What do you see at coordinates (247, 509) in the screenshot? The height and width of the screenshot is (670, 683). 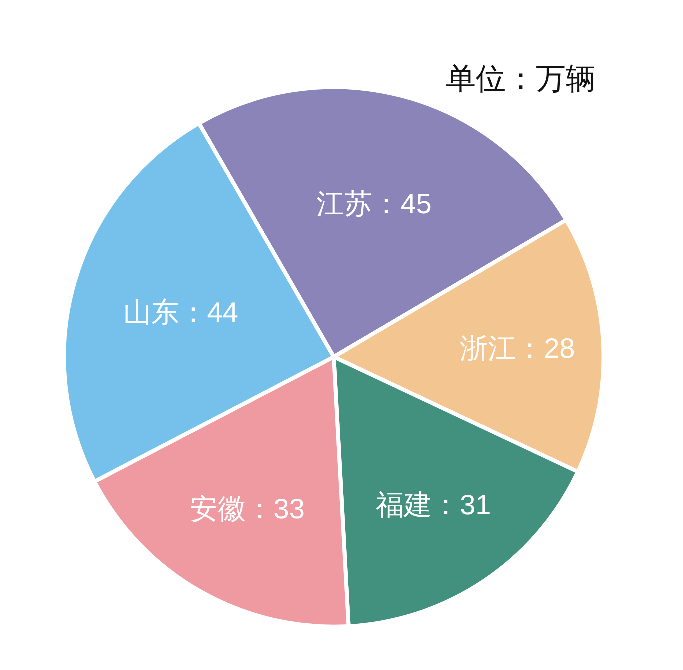 I see `slice-label: 安徽：33` at bounding box center [247, 509].